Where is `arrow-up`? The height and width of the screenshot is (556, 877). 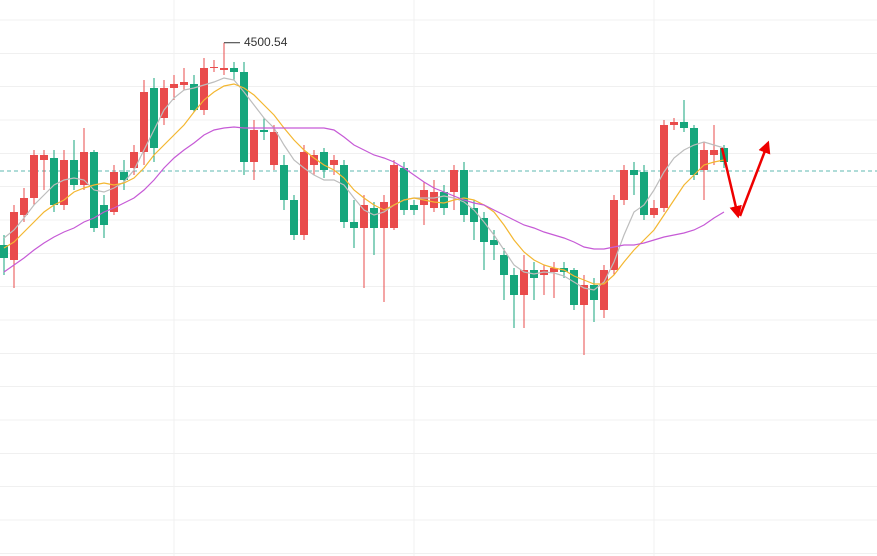 arrow-up is located at coordinates (754, 178).